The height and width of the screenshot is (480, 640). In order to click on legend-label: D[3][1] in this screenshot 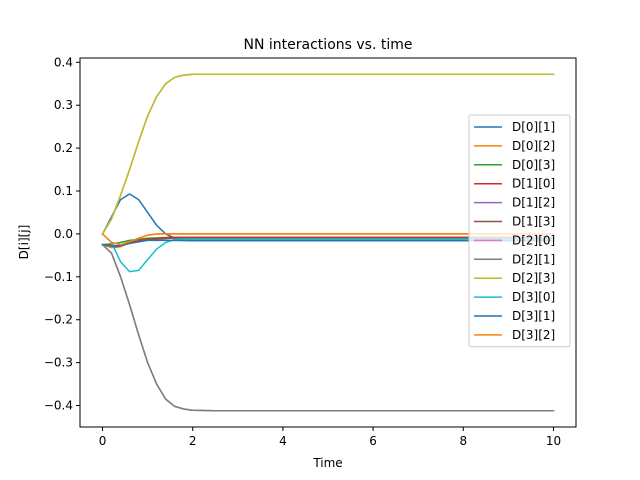, I will do `click(533, 316)`.